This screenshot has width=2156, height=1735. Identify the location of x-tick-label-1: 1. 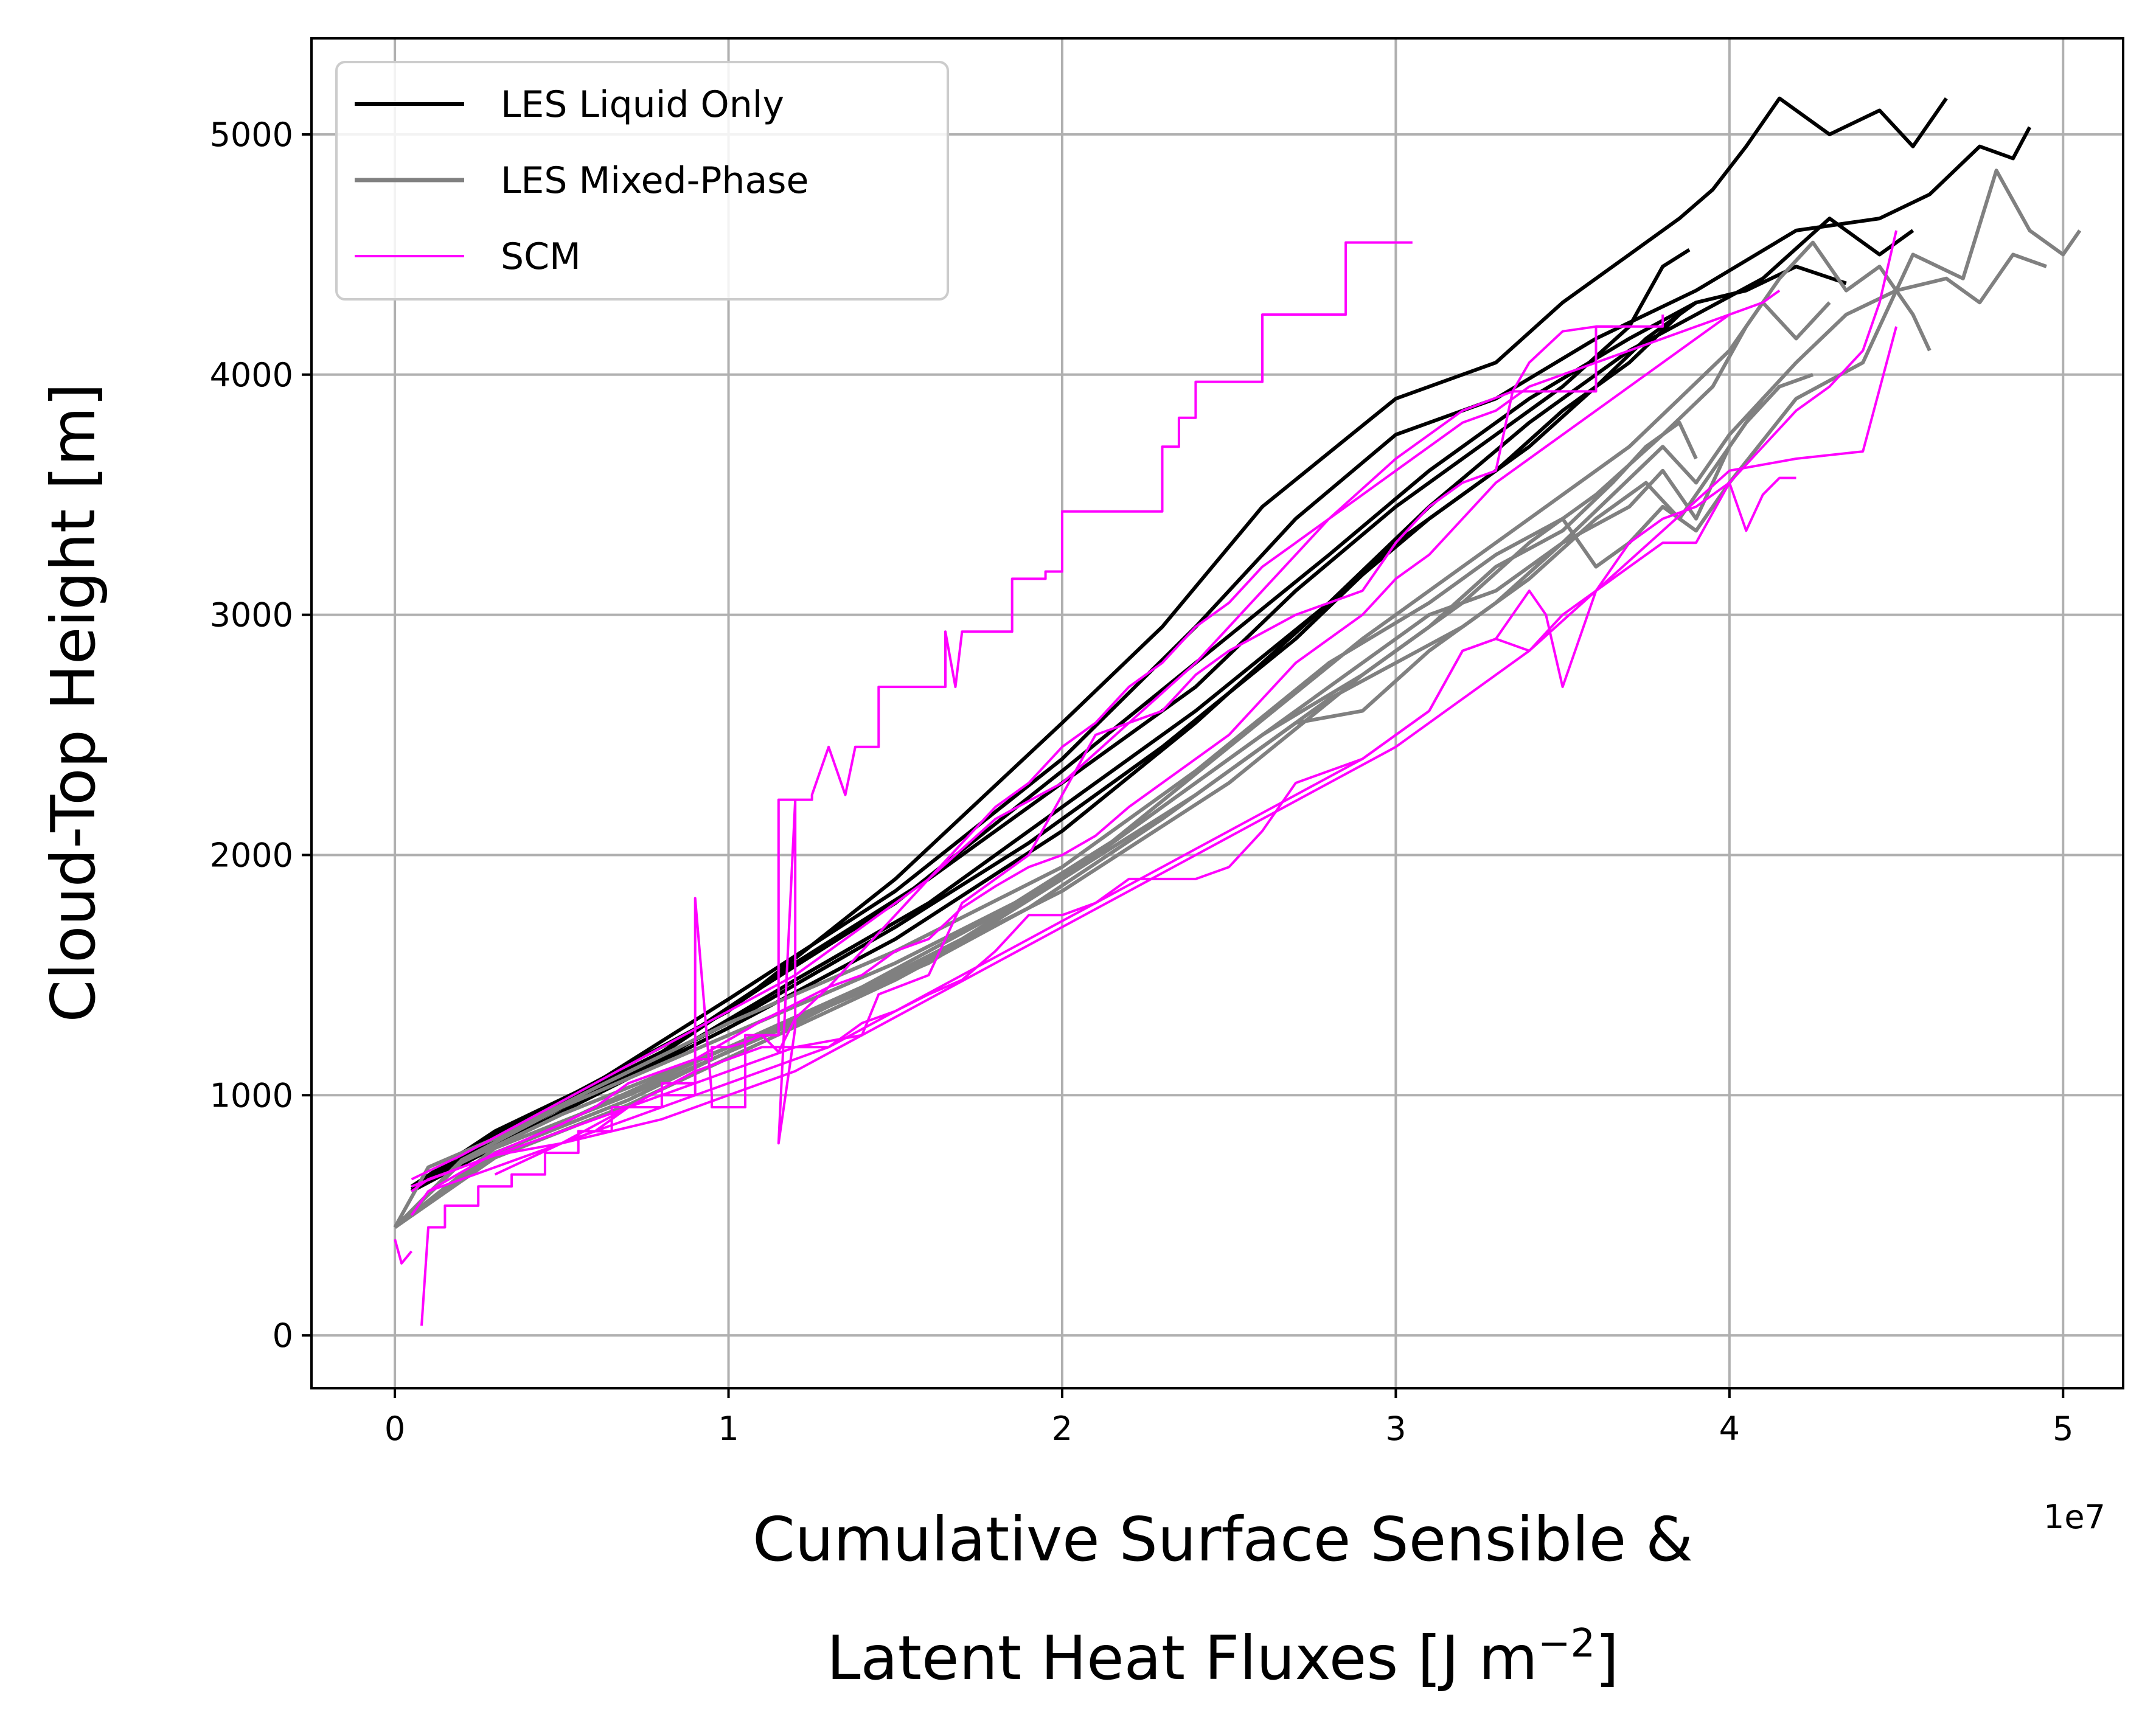
(728, 1429).